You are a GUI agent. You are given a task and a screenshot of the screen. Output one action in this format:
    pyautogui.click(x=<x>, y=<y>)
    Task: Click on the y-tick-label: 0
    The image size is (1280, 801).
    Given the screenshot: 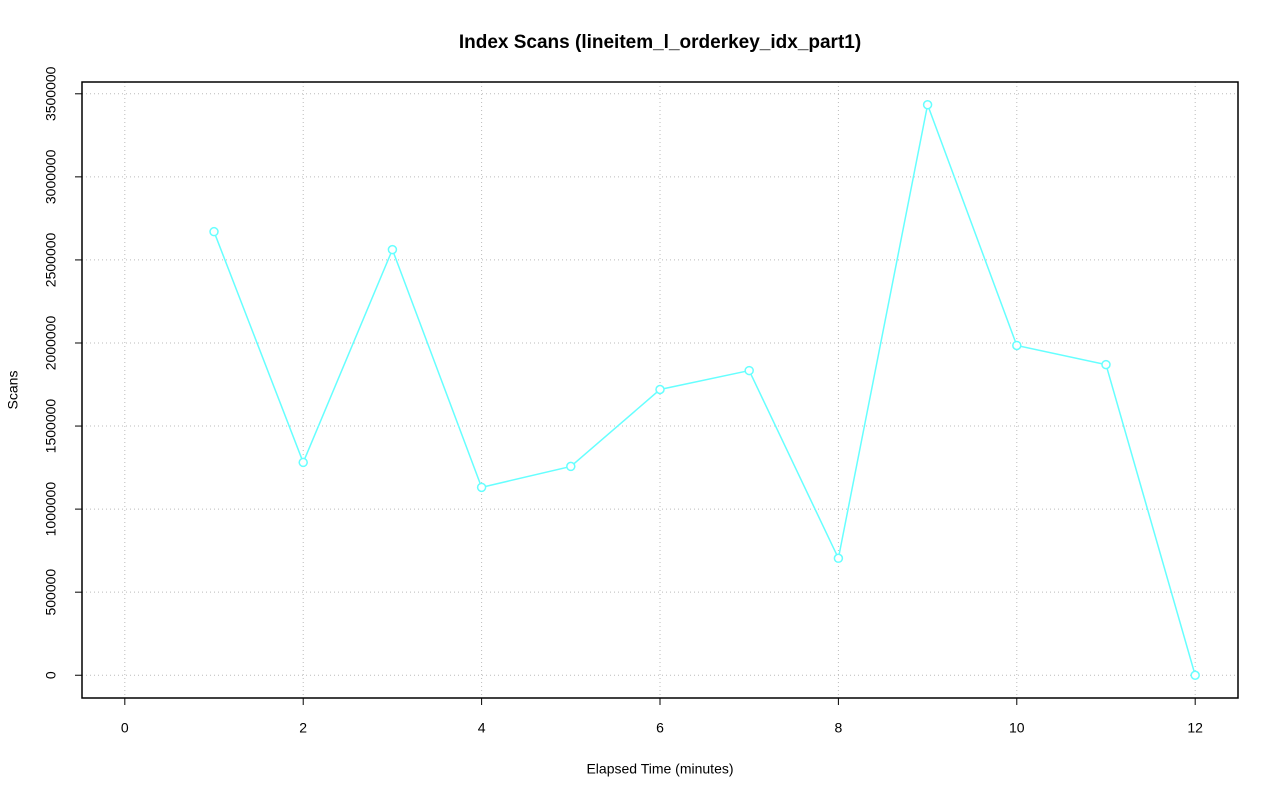 What is the action you would take?
    pyautogui.click(x=51, y=675)
    